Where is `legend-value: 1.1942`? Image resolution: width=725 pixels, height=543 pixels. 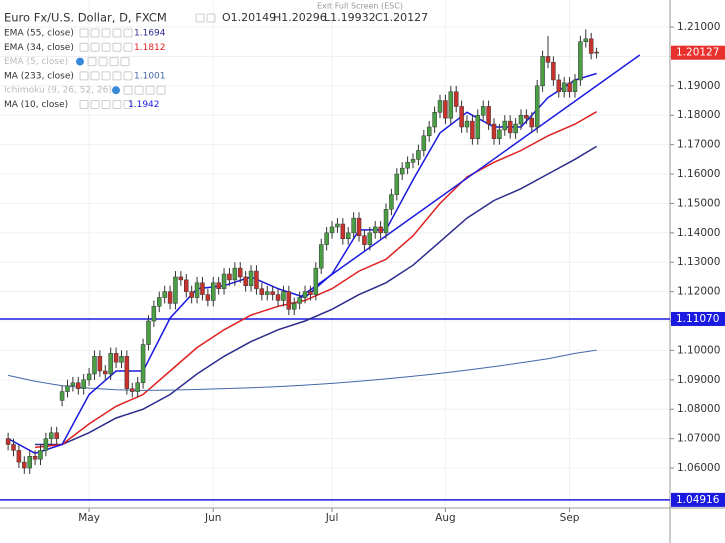 legend-value: 1.1942 is located at coordinates (144, 105).